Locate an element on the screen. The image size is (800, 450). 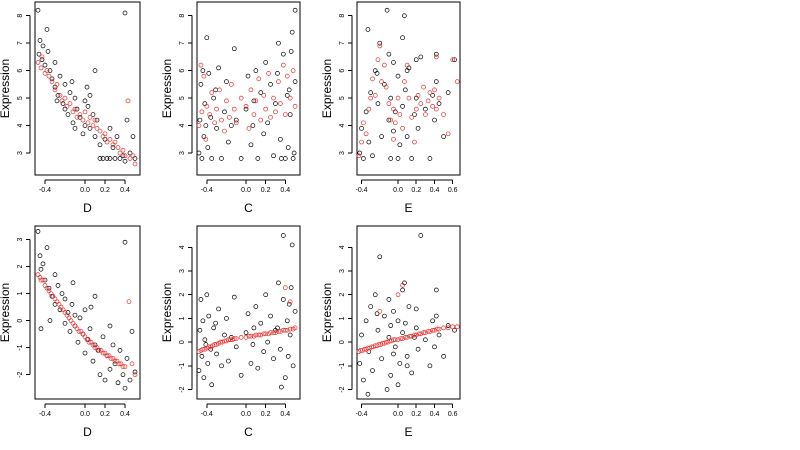
x-tick-label: 0.4 is located at coordinates (285, 414).